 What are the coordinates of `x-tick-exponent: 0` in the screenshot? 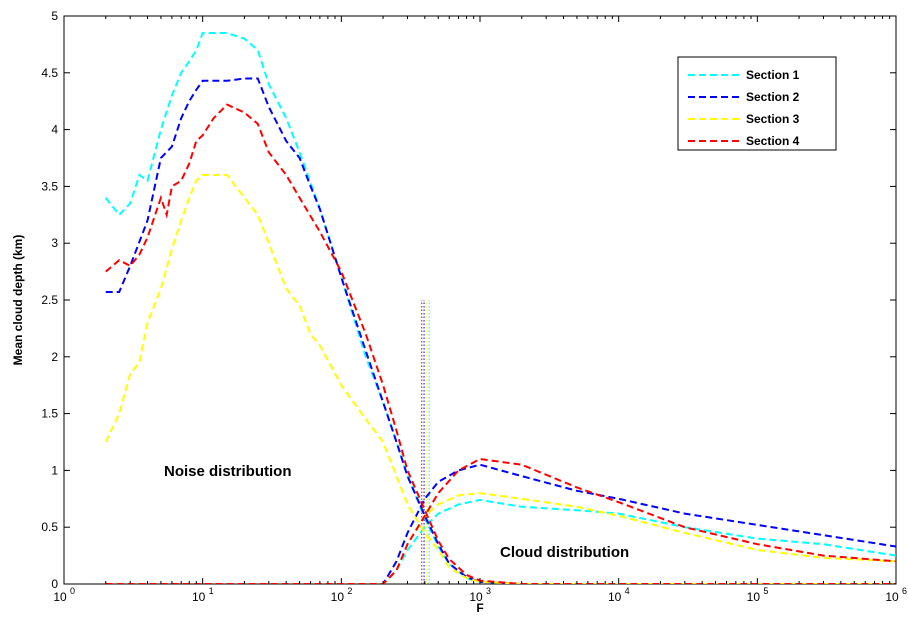 It's located at (72, 591).